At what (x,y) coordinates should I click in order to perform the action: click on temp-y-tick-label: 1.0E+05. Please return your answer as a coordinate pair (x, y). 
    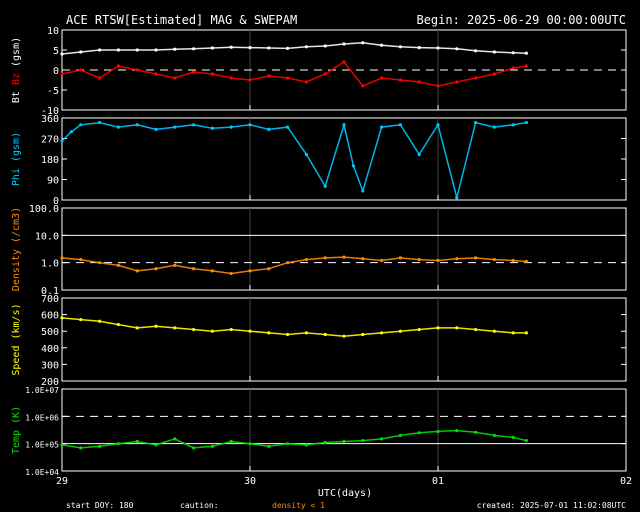
    Looking at the image, I should click on (42, 445).